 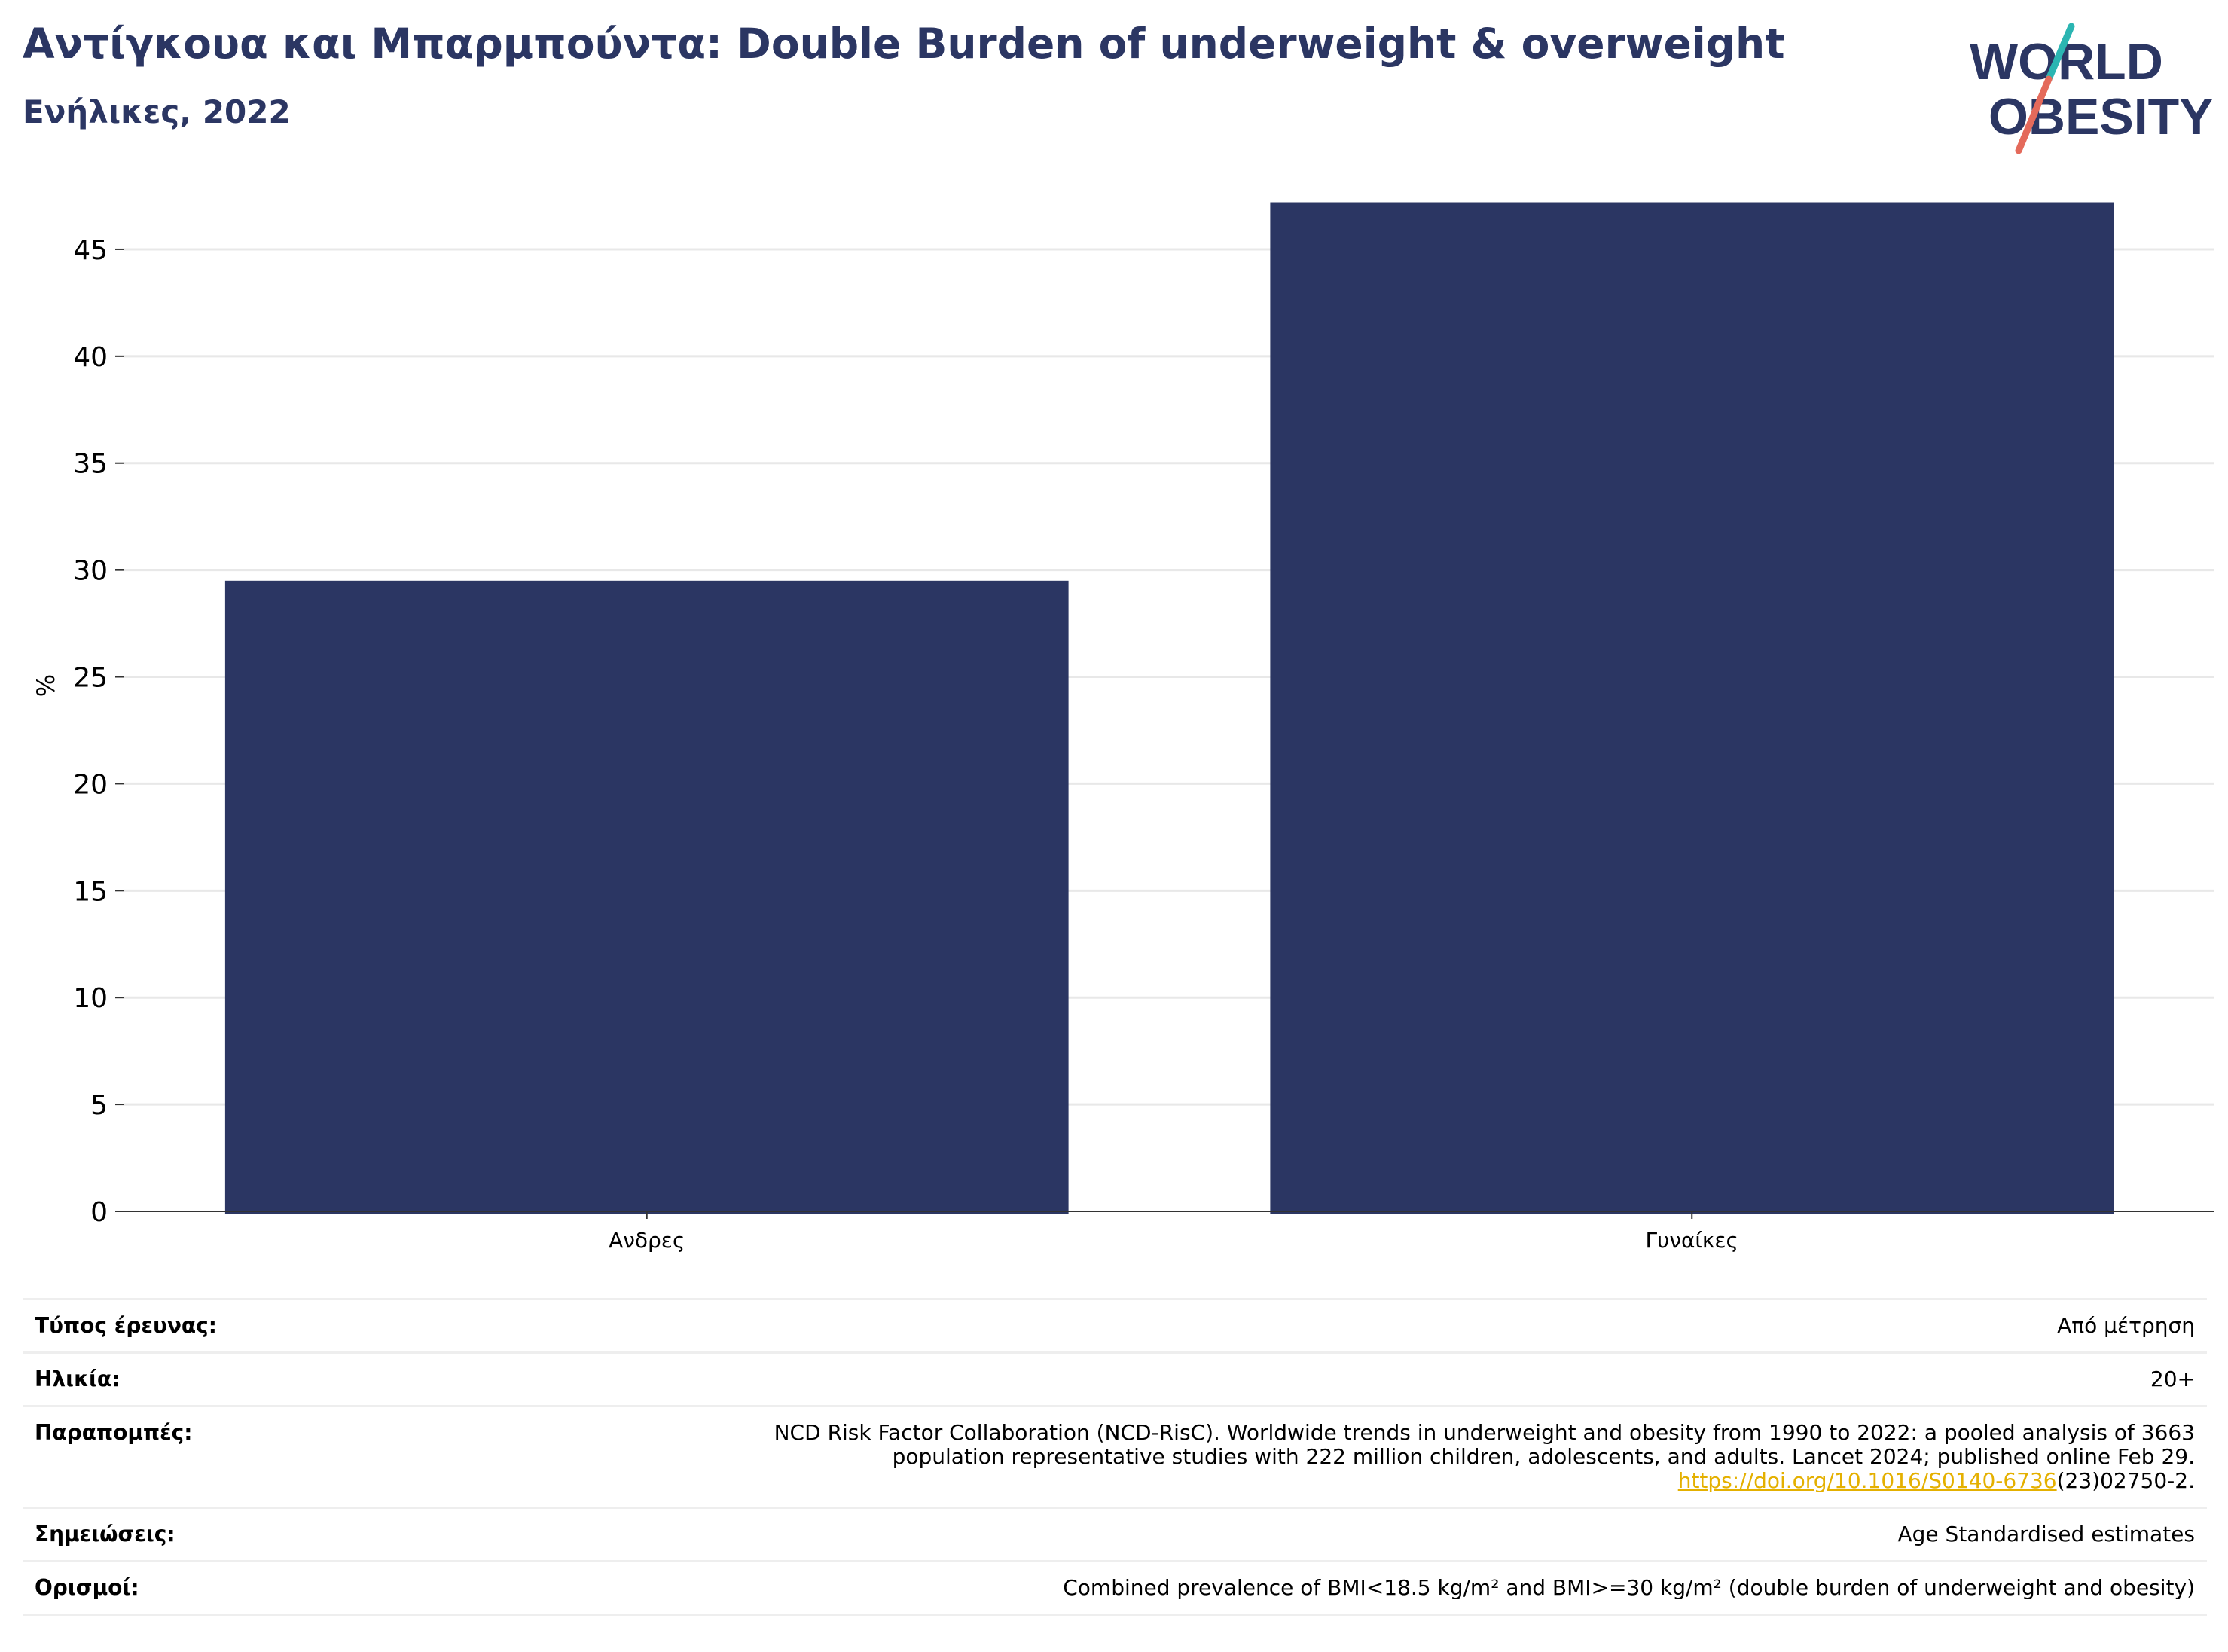 What do you see at coordinates (2172, 1378) in the screenshot?
I see `age-value: 20+` at bounding box center [2172, 1378].